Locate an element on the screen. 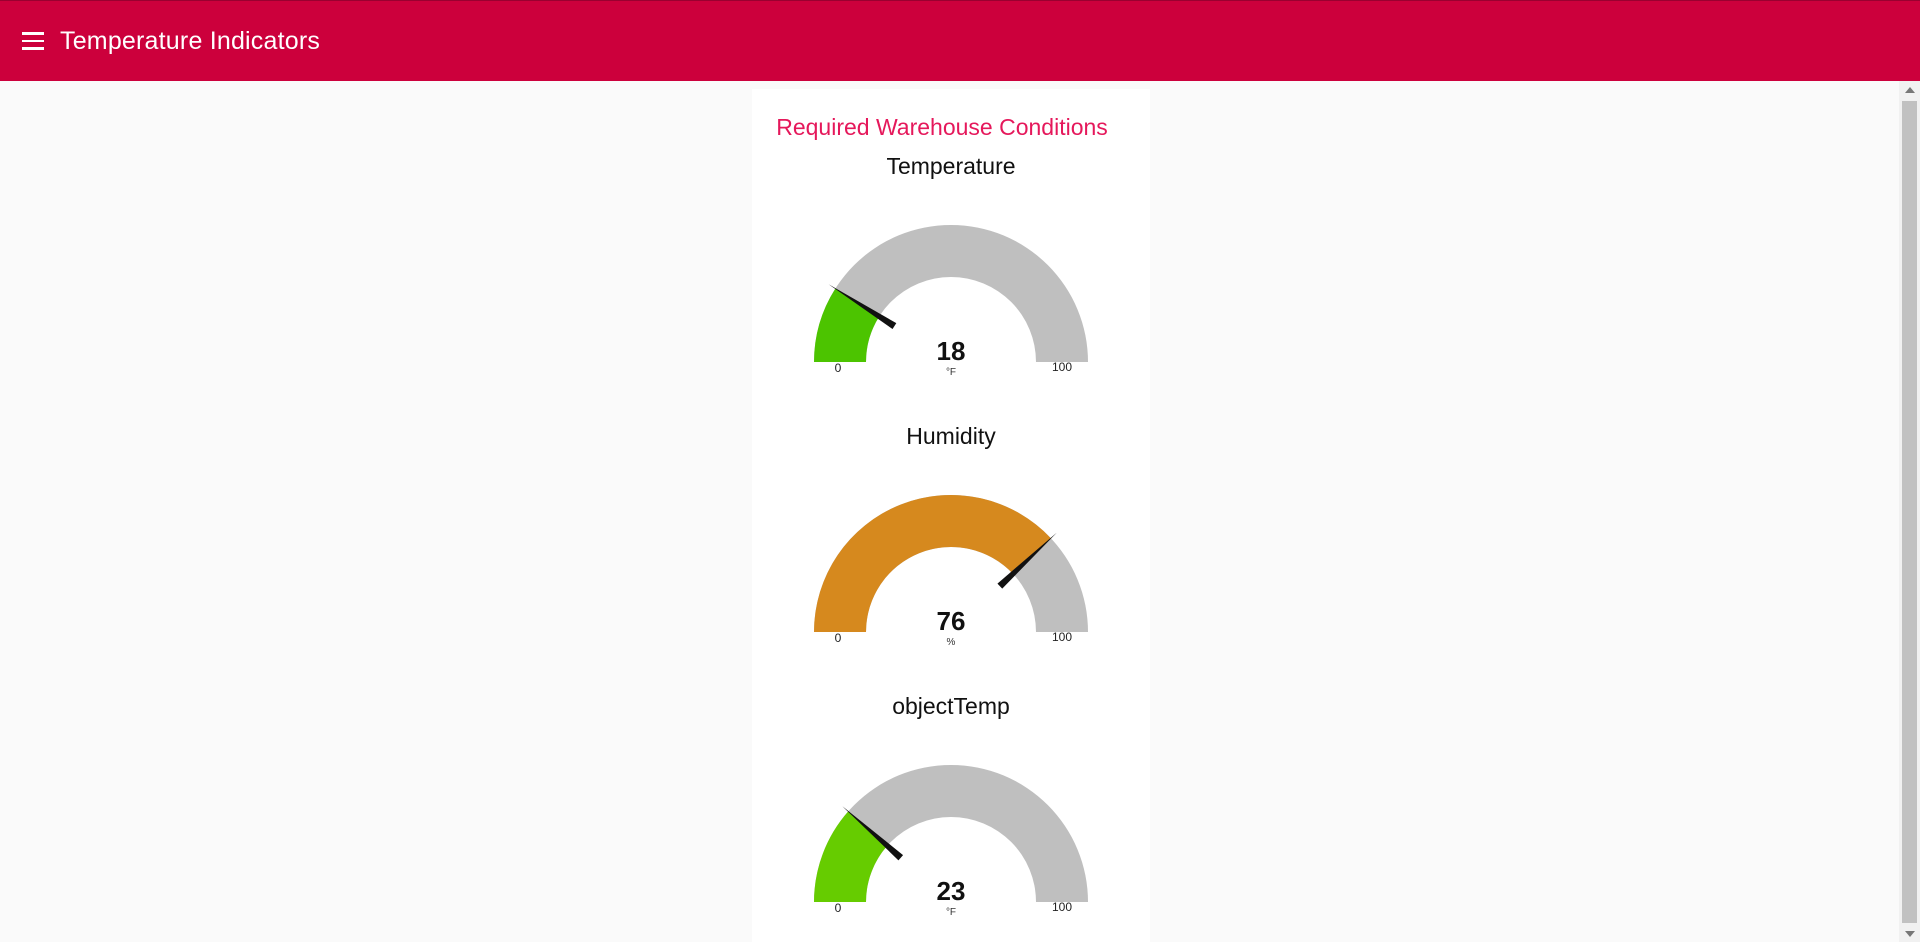  gauge-graphic: 18 °F 0 100 is located at coordinates (951, 301).